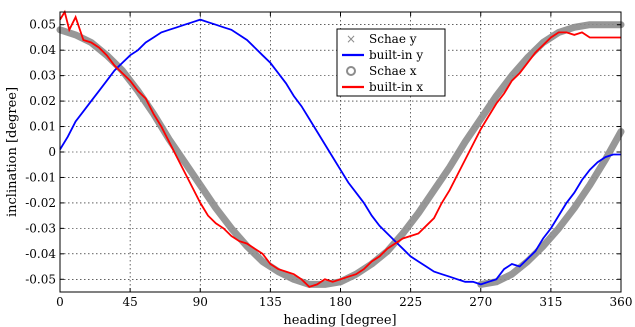 The height and width of the screenshot is (327, 635). What do you see at coordinates (42, 127) in the screenshot?
I see `y-tick-label: 0.01` at bounding box center [42, 127].